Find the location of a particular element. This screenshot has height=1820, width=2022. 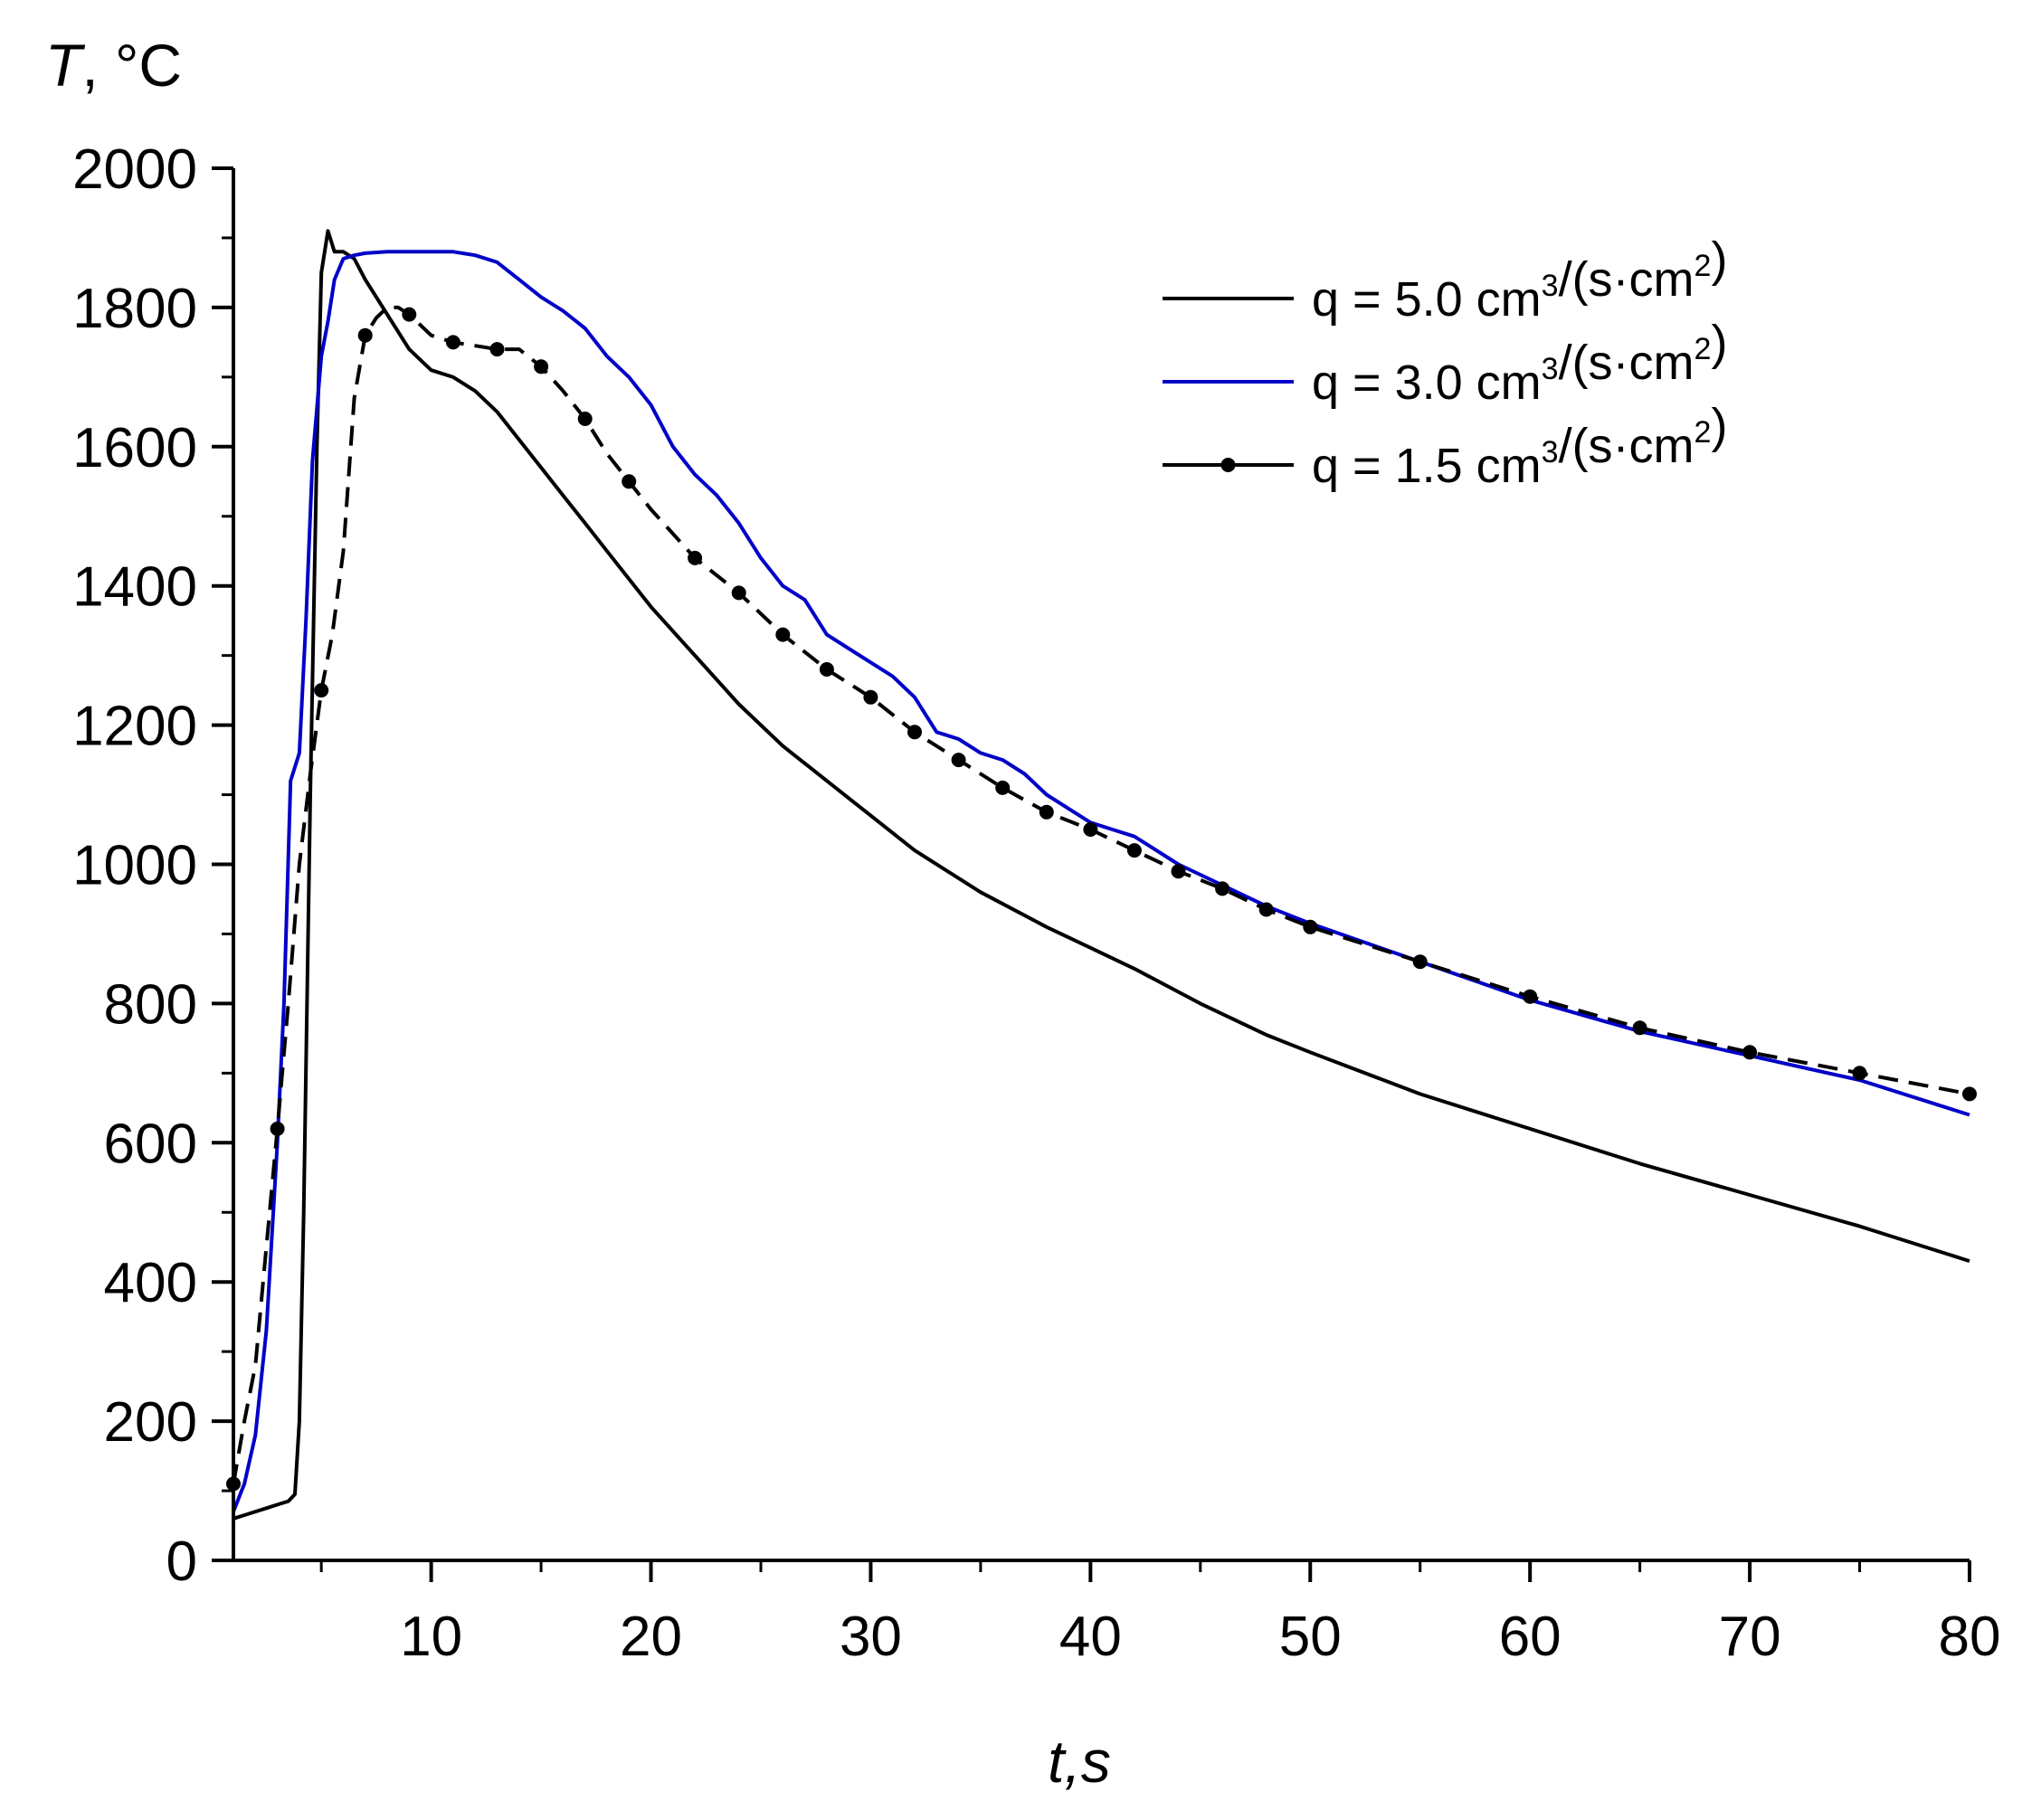

x-tick-label: 10 is located at coordinates (431, 1637).